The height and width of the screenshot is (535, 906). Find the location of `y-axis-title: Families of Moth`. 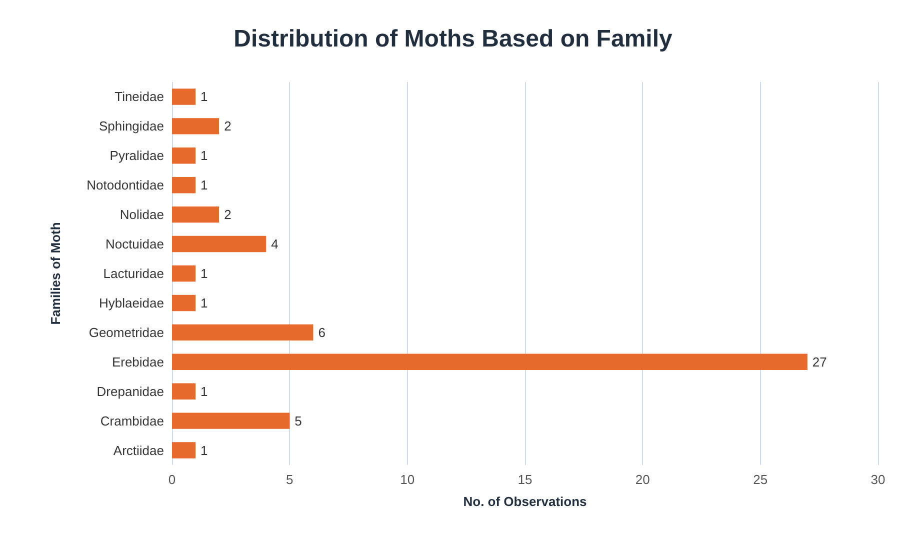

y-axis-title: Families of Moth is located at coordinates (55, 273).